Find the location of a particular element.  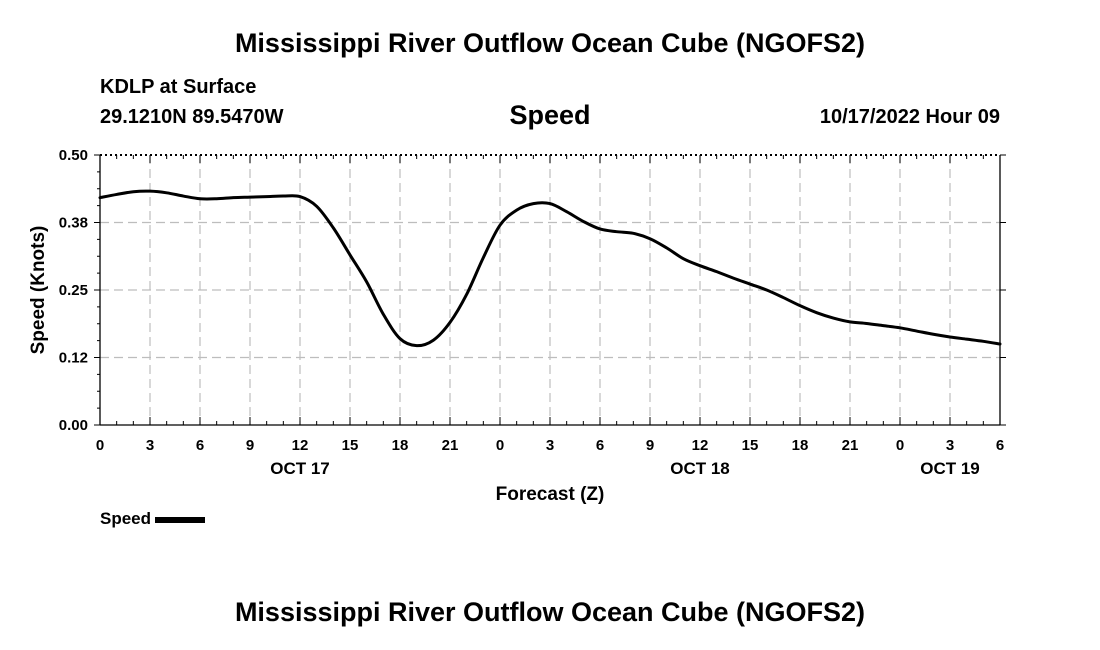

date-label: OCT 17 is located at coordinates (300, 468).